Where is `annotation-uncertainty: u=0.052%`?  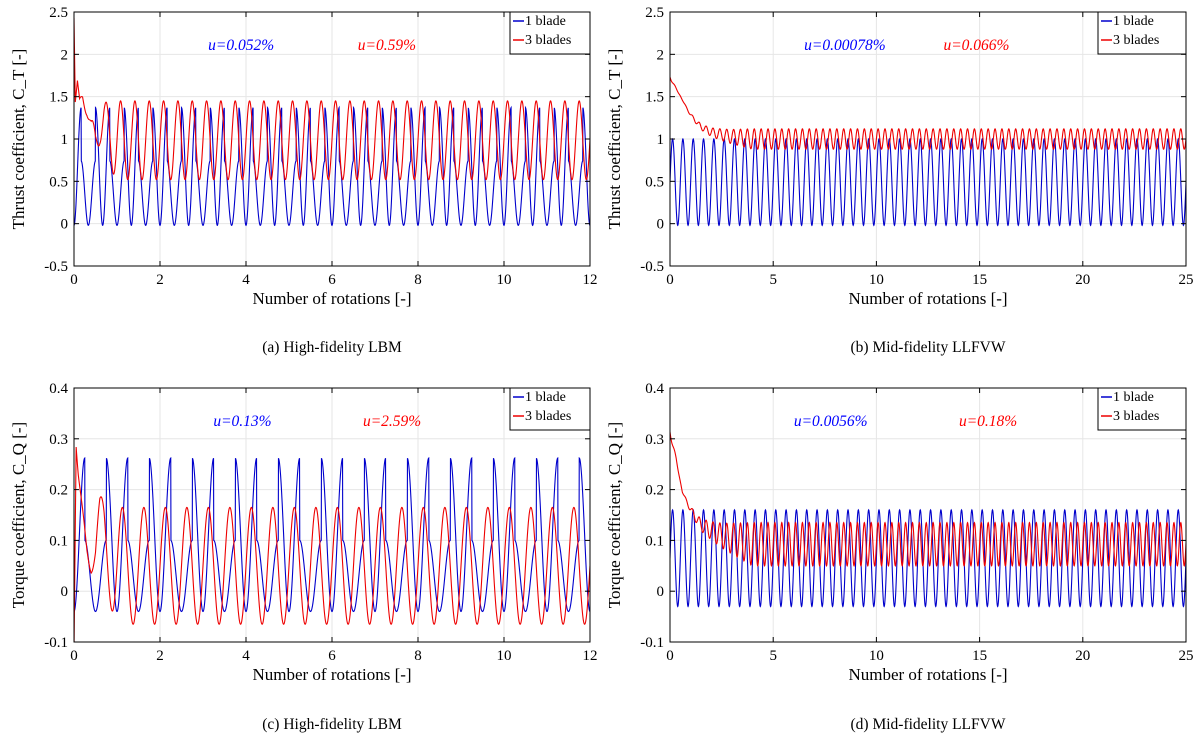
annotation-uncertainty: u=0.052% is located at coordinates (241, 45).